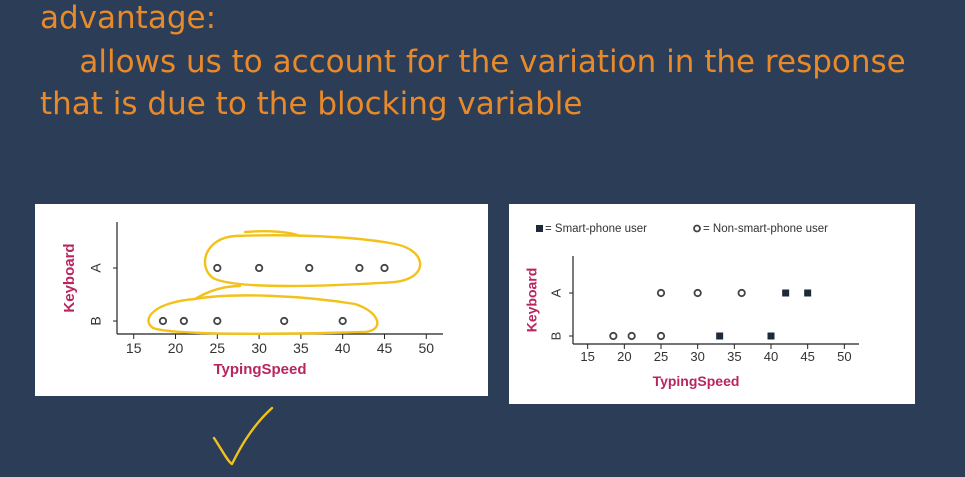 The width and height of the screenshot is (965, 477). I want to click on slide-line-3: that is due to the blocking variable, so click(311, 104).